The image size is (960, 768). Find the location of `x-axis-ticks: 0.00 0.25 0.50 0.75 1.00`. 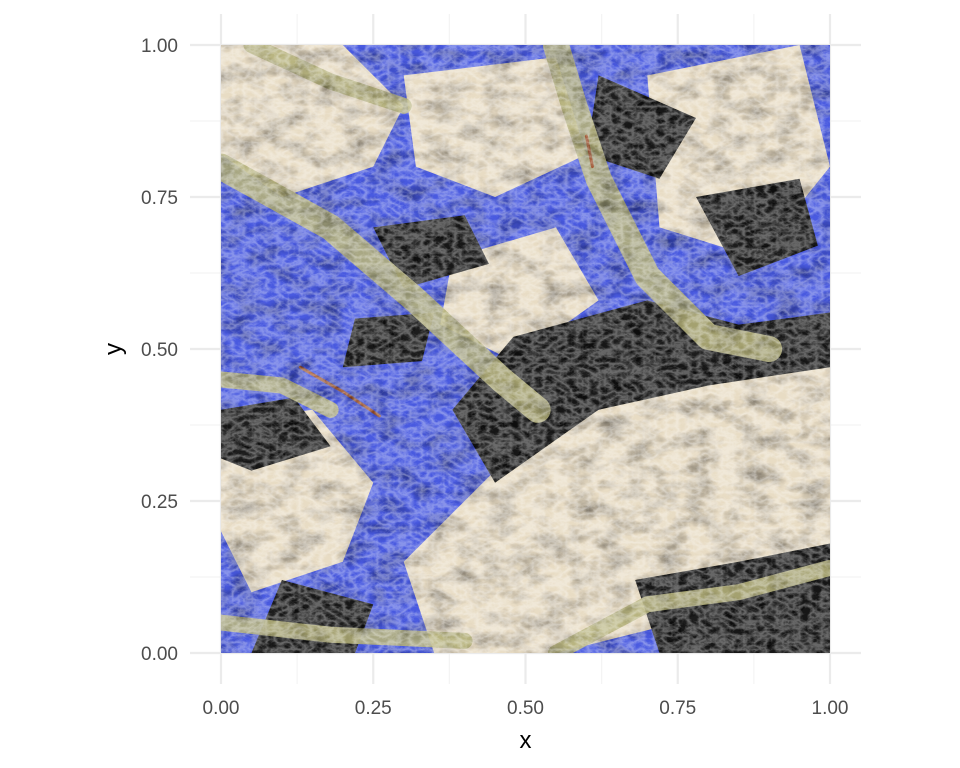

x-axis-ticks: 0.00 0.25 0.50 0.75 1.00 is located at coordinates (526, 708).